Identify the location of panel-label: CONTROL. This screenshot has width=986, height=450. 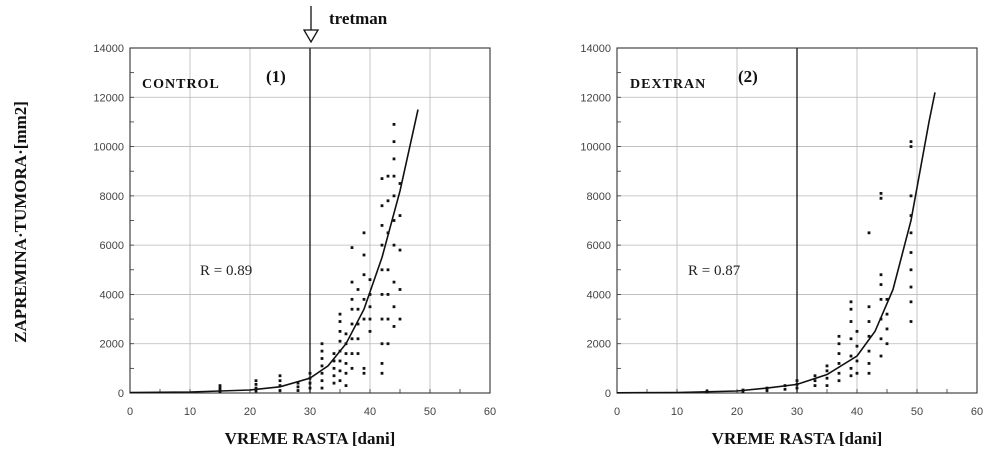
(181, 84).